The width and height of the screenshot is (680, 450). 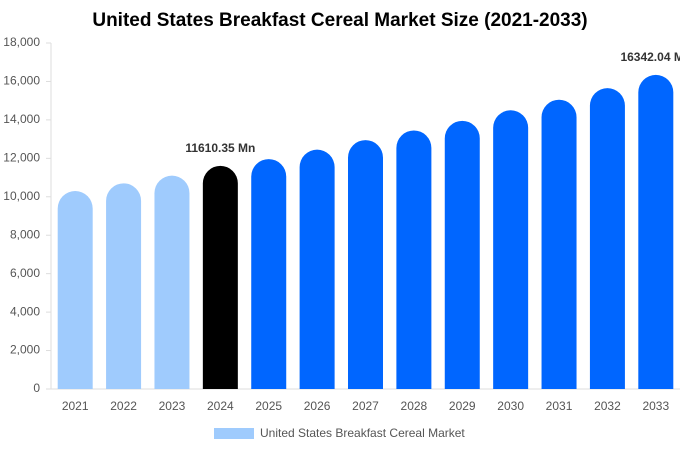 What do you see at coordinates (655, 406) in the screenshot?
I see `x-tick-label: 2033` at bounding box center [655, 406].